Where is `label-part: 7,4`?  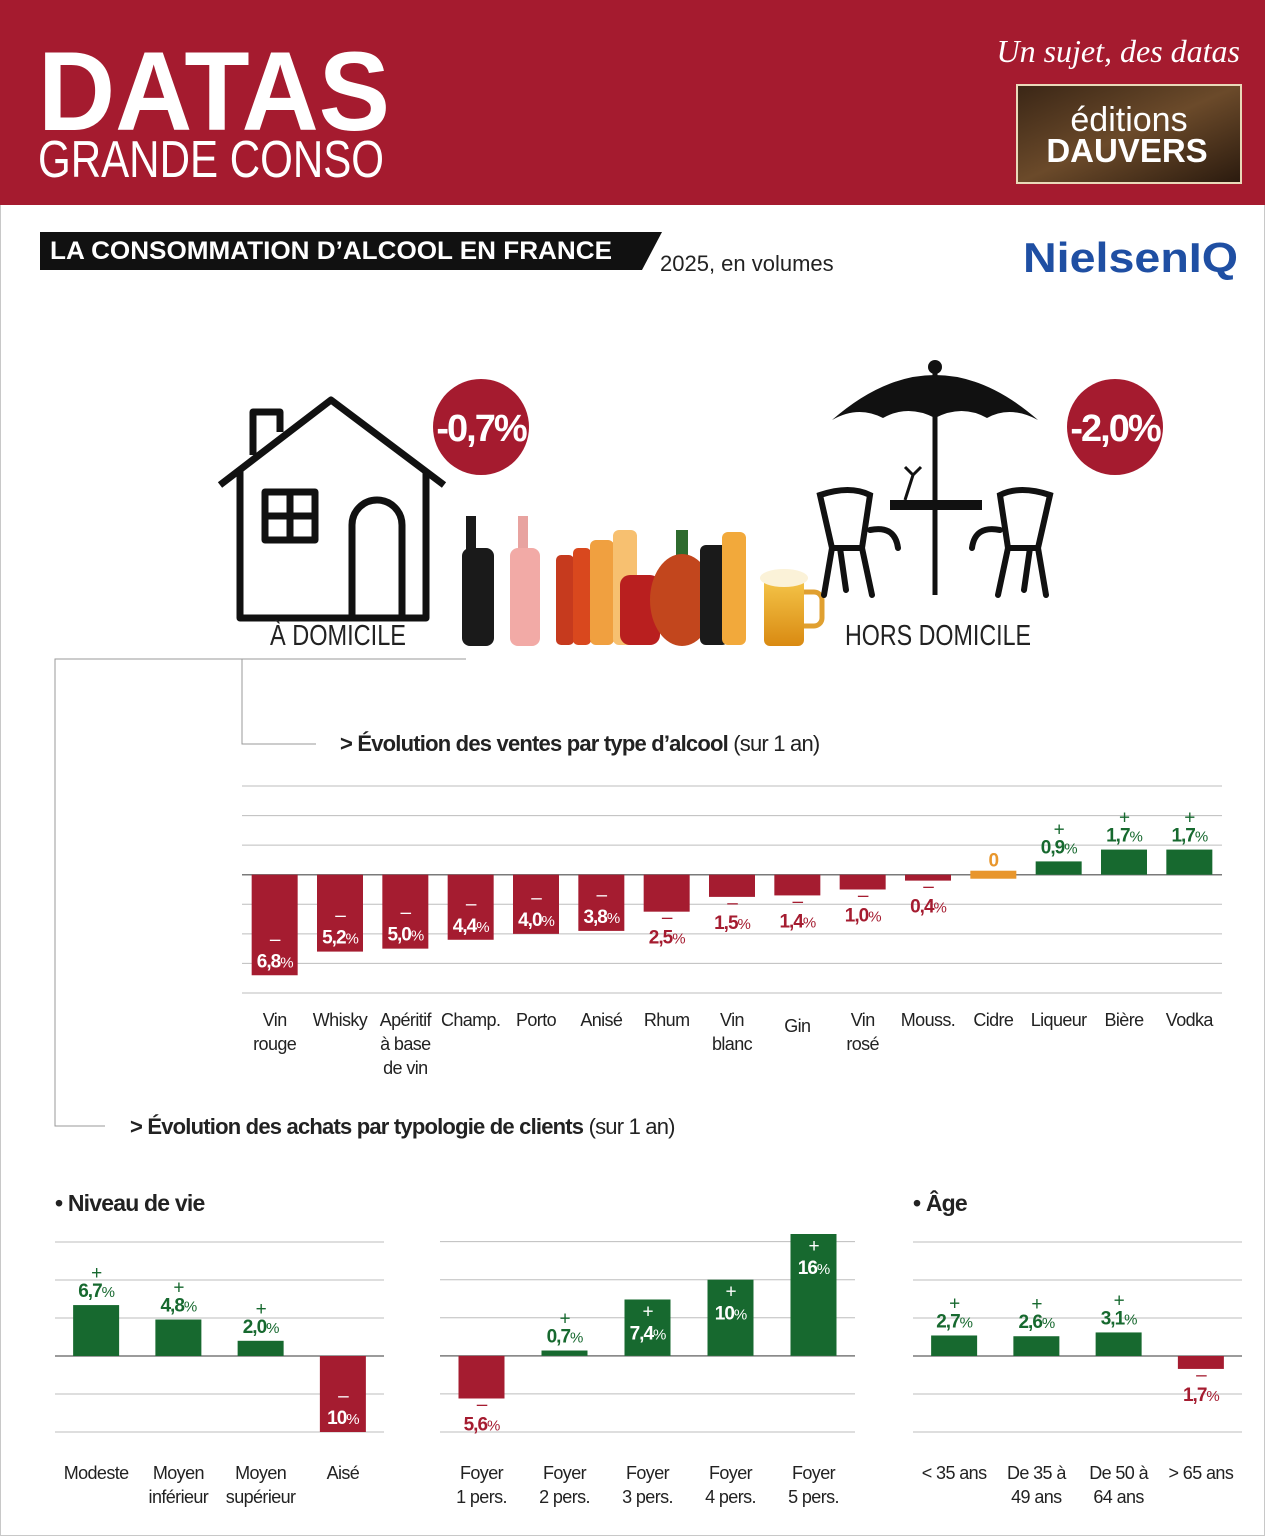
label-part: 7,4 is located at coordinates (642, 1333).